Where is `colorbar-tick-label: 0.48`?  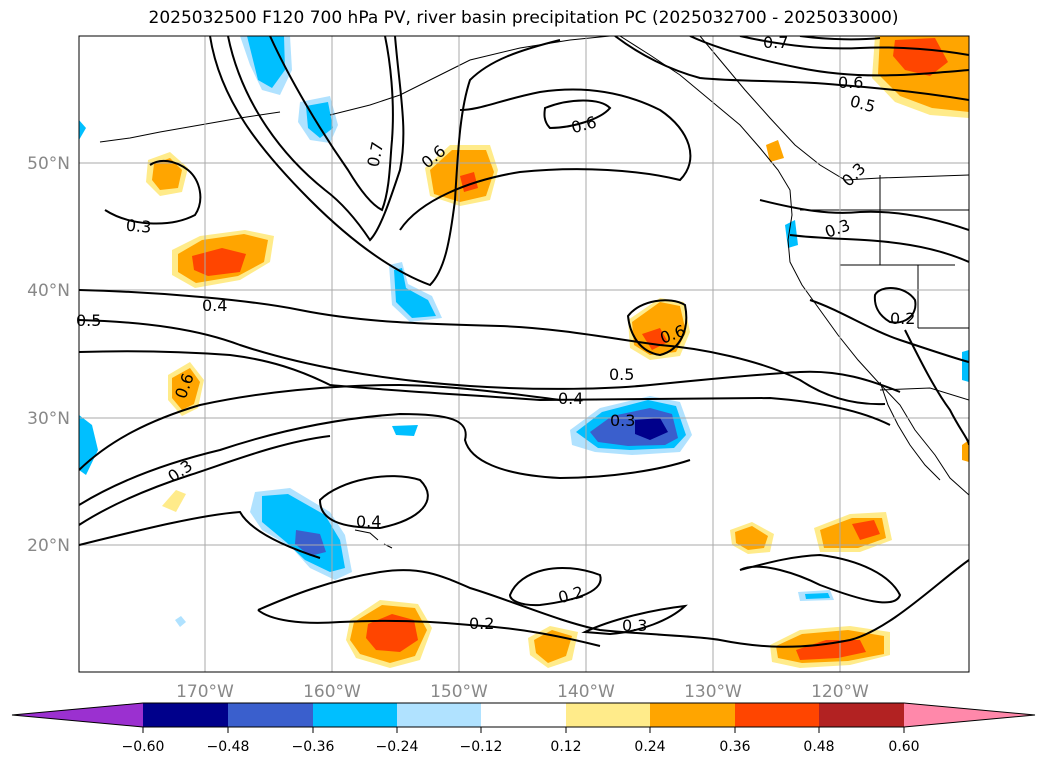
colorbar-tick-label: 0.48 is located at coordinates (818, 747).